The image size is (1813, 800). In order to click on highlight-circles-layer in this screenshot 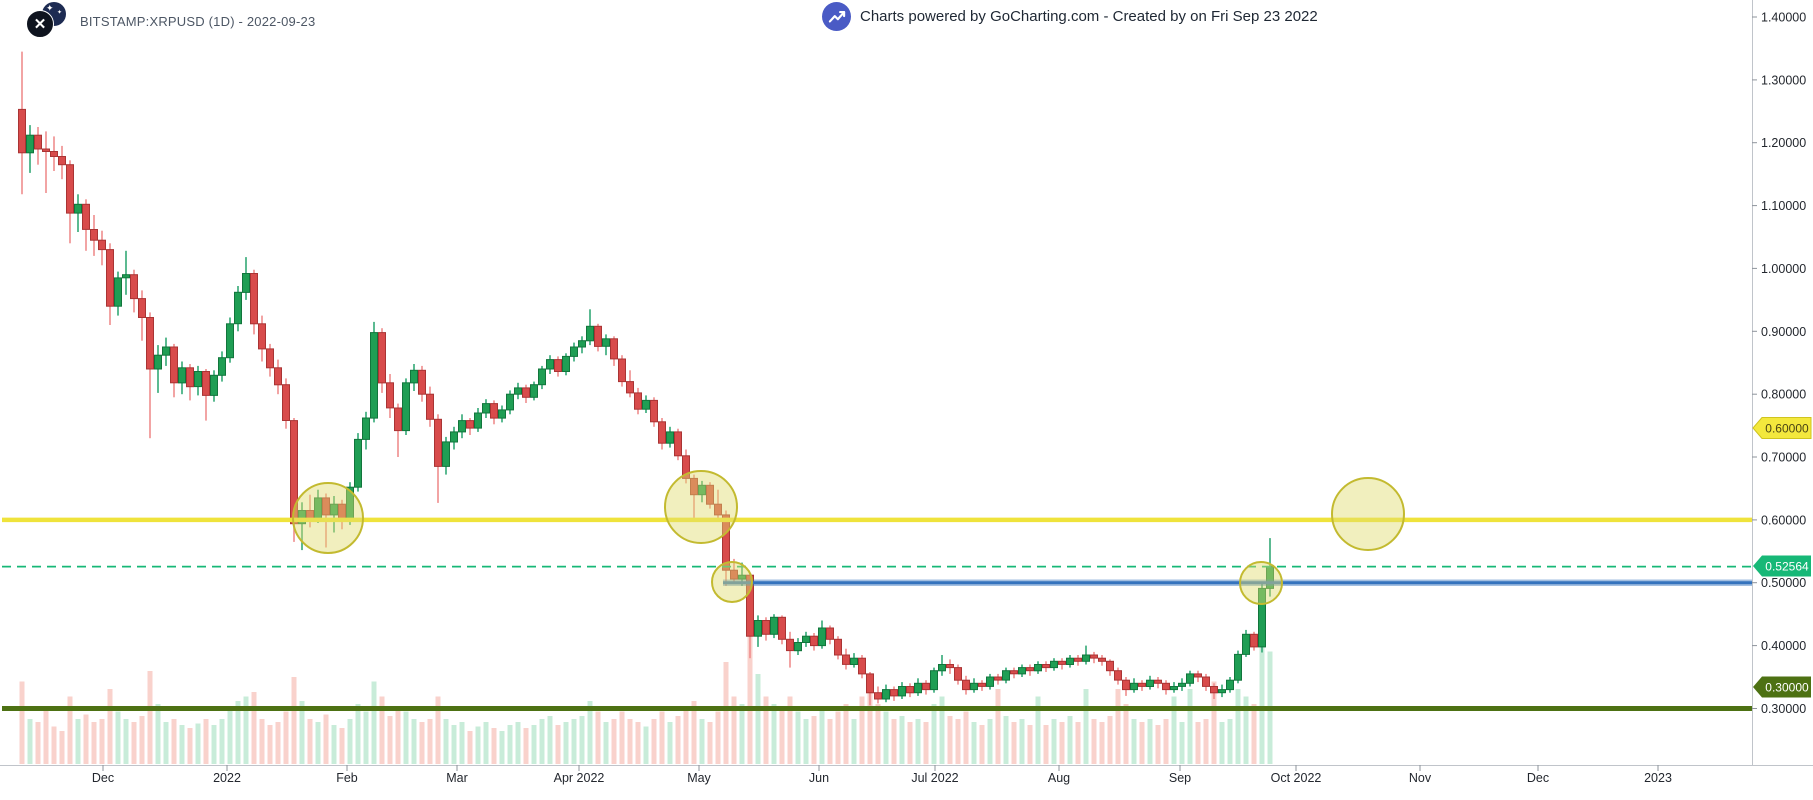, I will do `click(848, 537)`.